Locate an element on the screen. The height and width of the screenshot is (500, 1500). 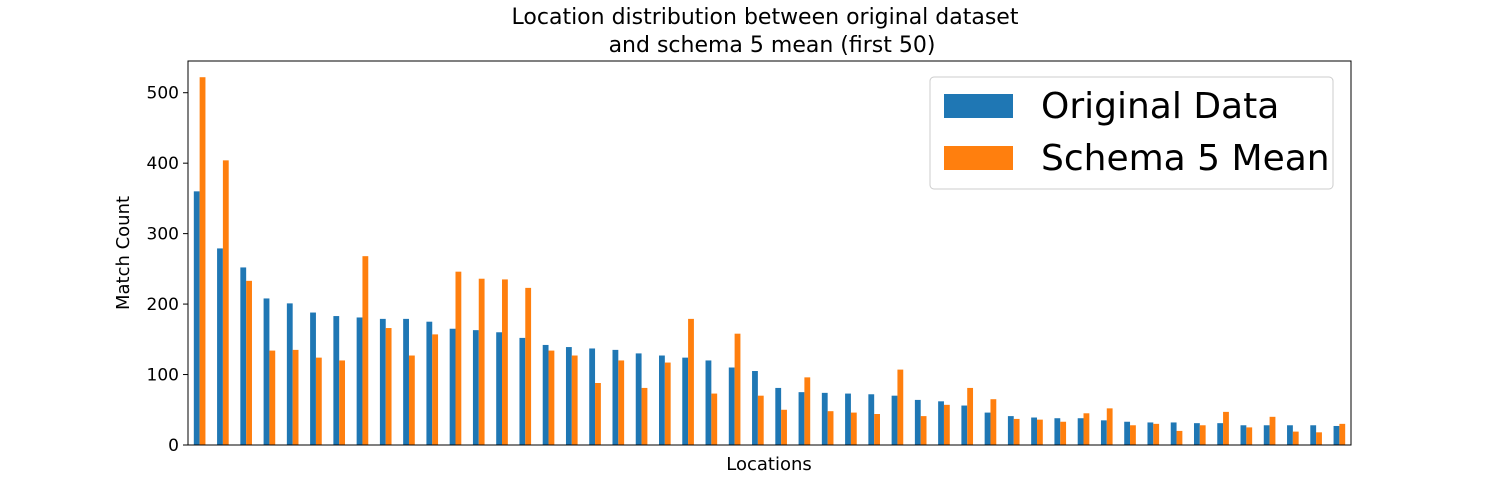
legend-label-schema: Schema 5 Mean is located at coordinates (1185, 158).